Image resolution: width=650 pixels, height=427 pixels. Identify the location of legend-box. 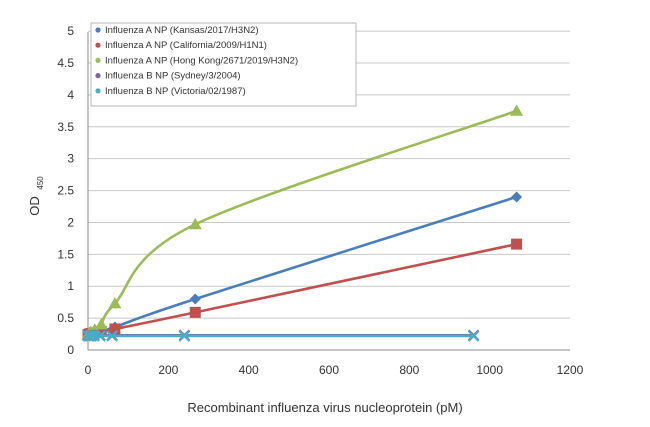
(223, 64).